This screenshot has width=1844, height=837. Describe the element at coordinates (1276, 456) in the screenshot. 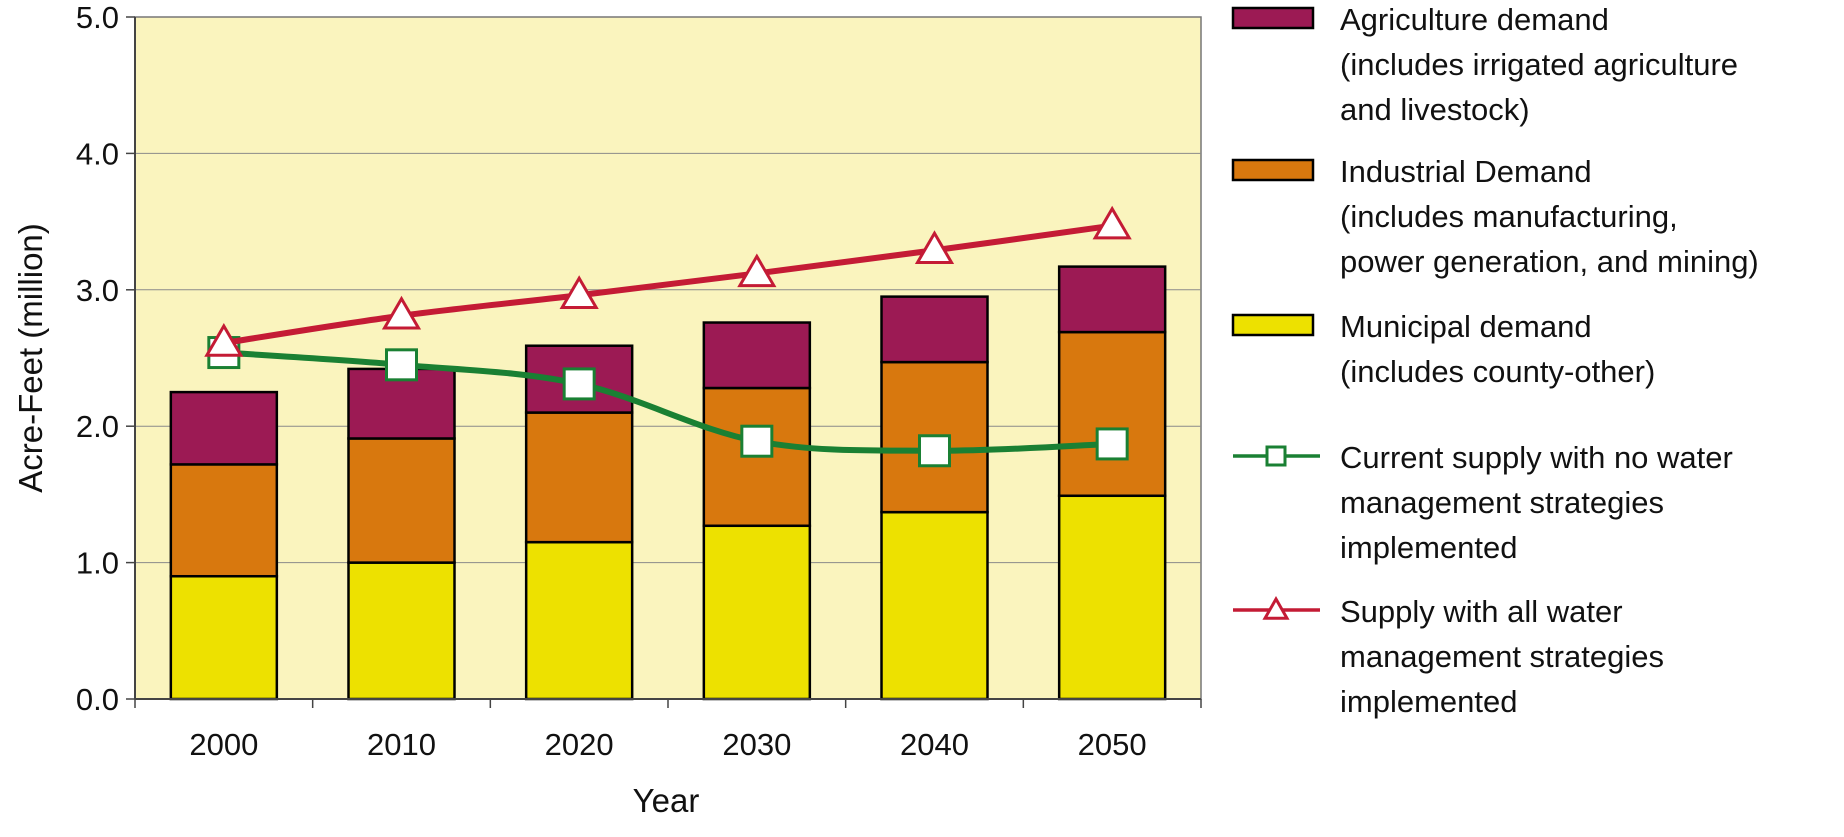

I see `legend-square-marker` at that location.